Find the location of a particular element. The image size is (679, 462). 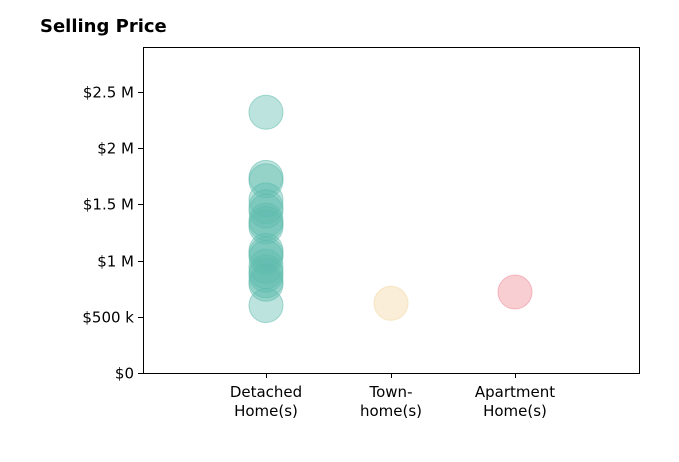

y-tick-label: $2.5 M is located at coordinates (108, 93).